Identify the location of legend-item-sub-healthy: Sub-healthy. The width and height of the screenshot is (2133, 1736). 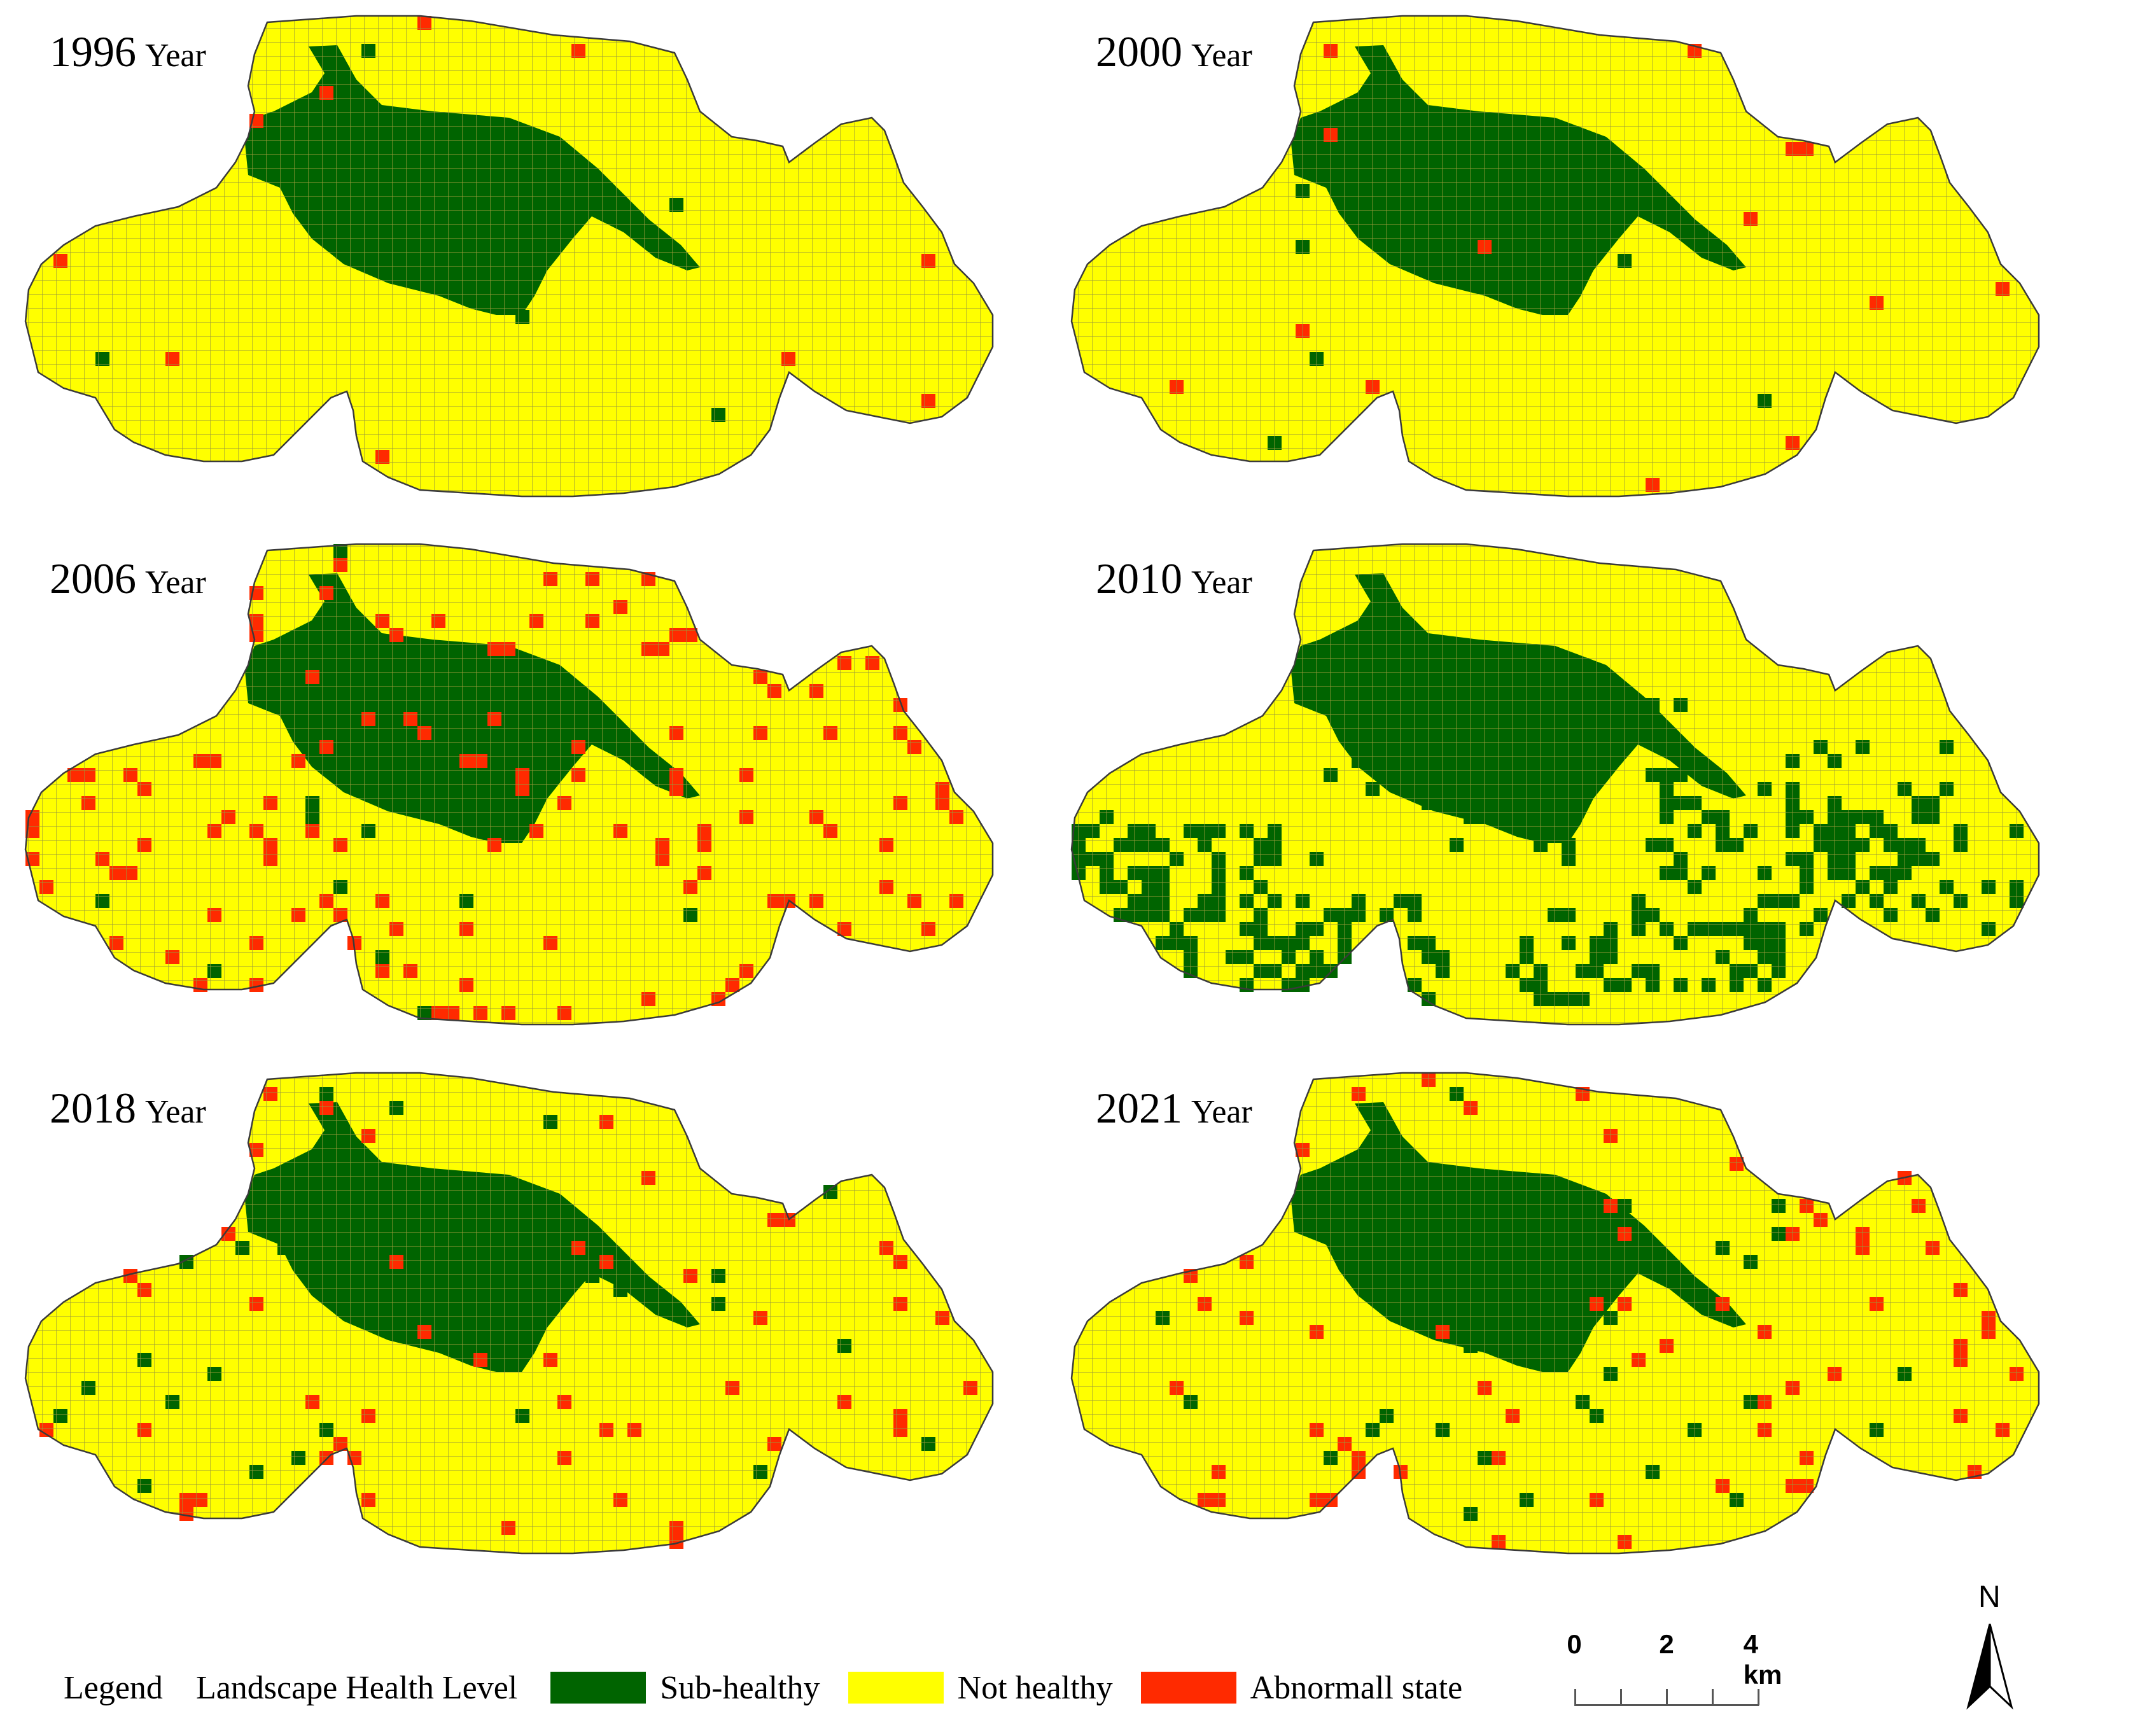
(685, 1688).